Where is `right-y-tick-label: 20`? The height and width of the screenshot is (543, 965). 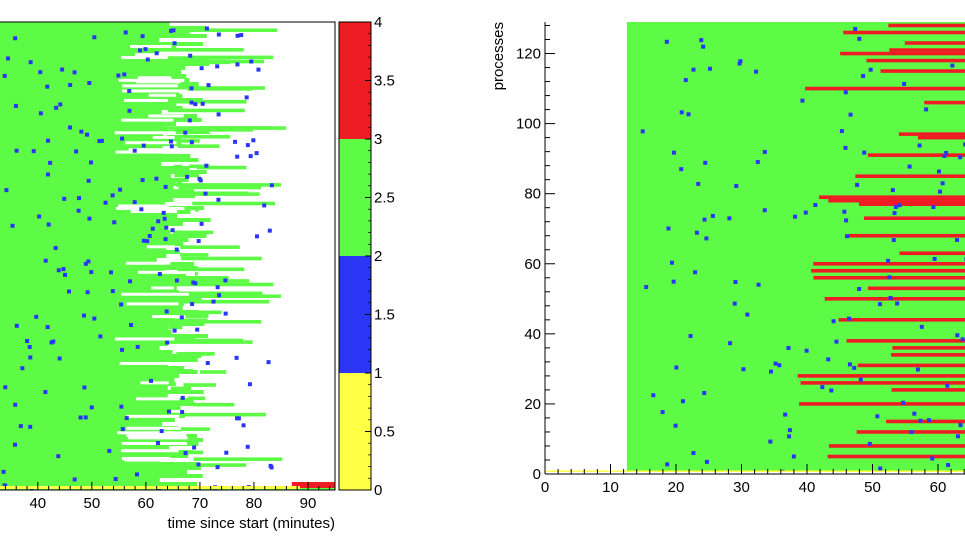 right-y-tick-label: 20 is located at coordinates (532, 404).